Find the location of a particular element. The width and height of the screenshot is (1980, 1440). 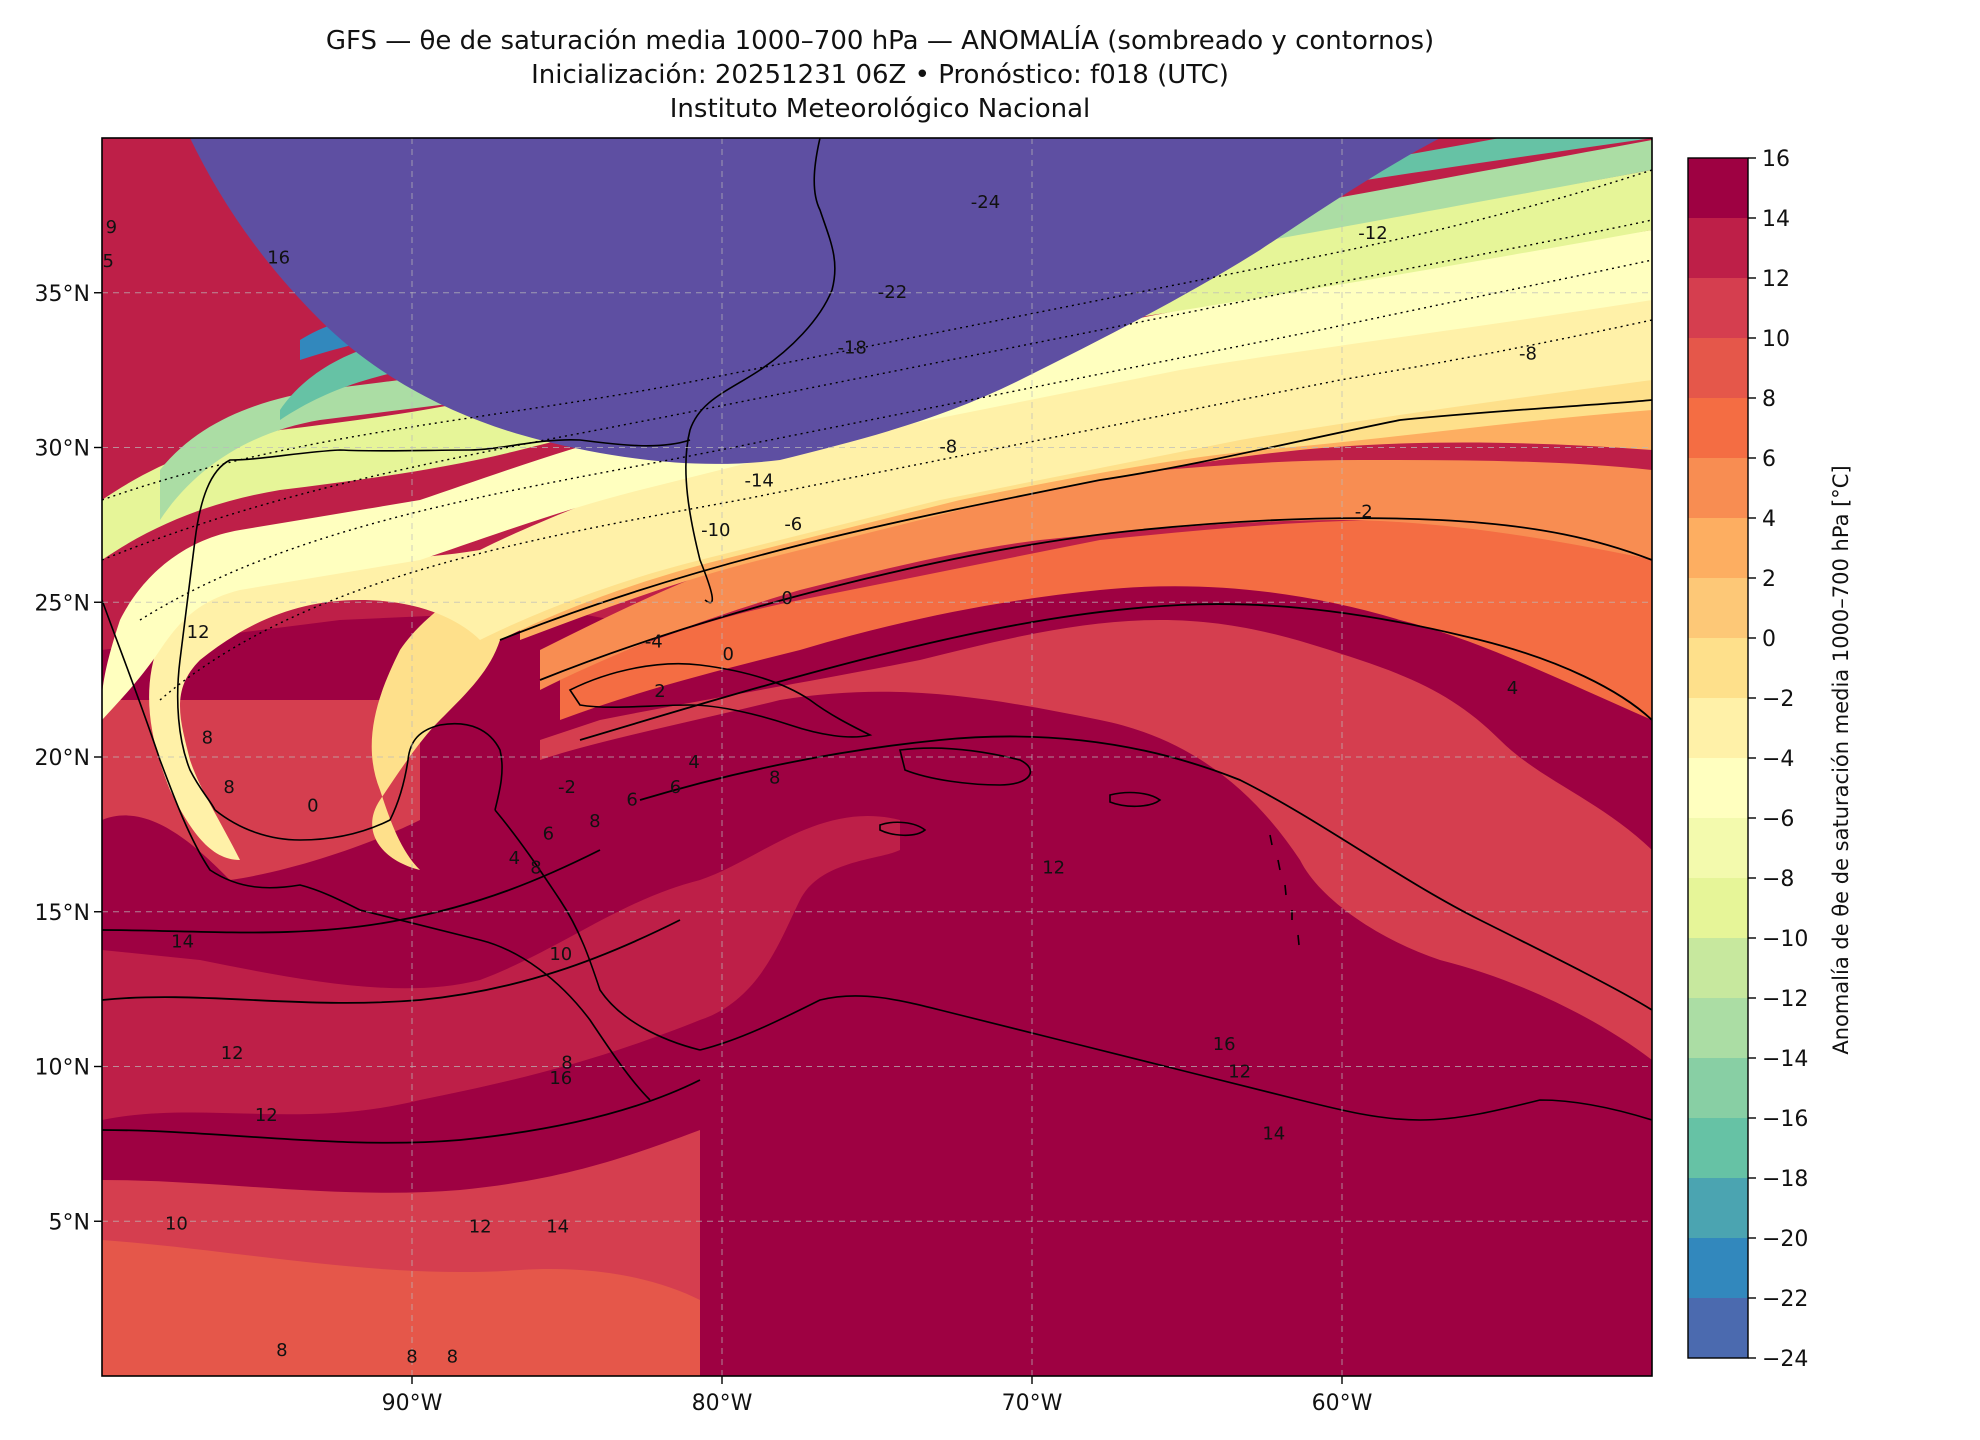

colorbar-tick-label: −20 is located at coordinates (1785, 1239).